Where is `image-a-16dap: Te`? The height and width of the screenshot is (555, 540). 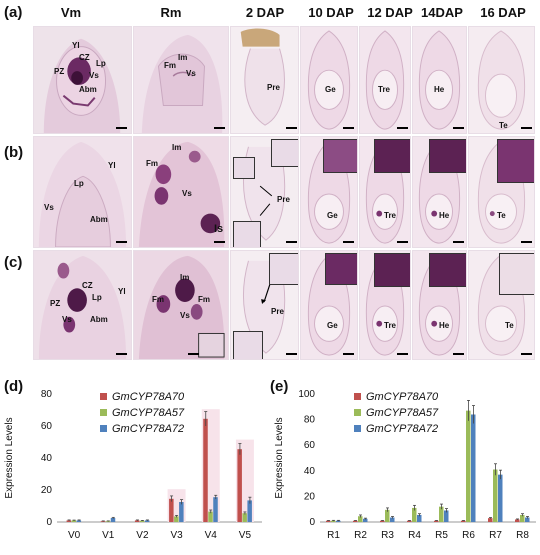 image-a-16dap: Te is located at coordinates (501, 80).